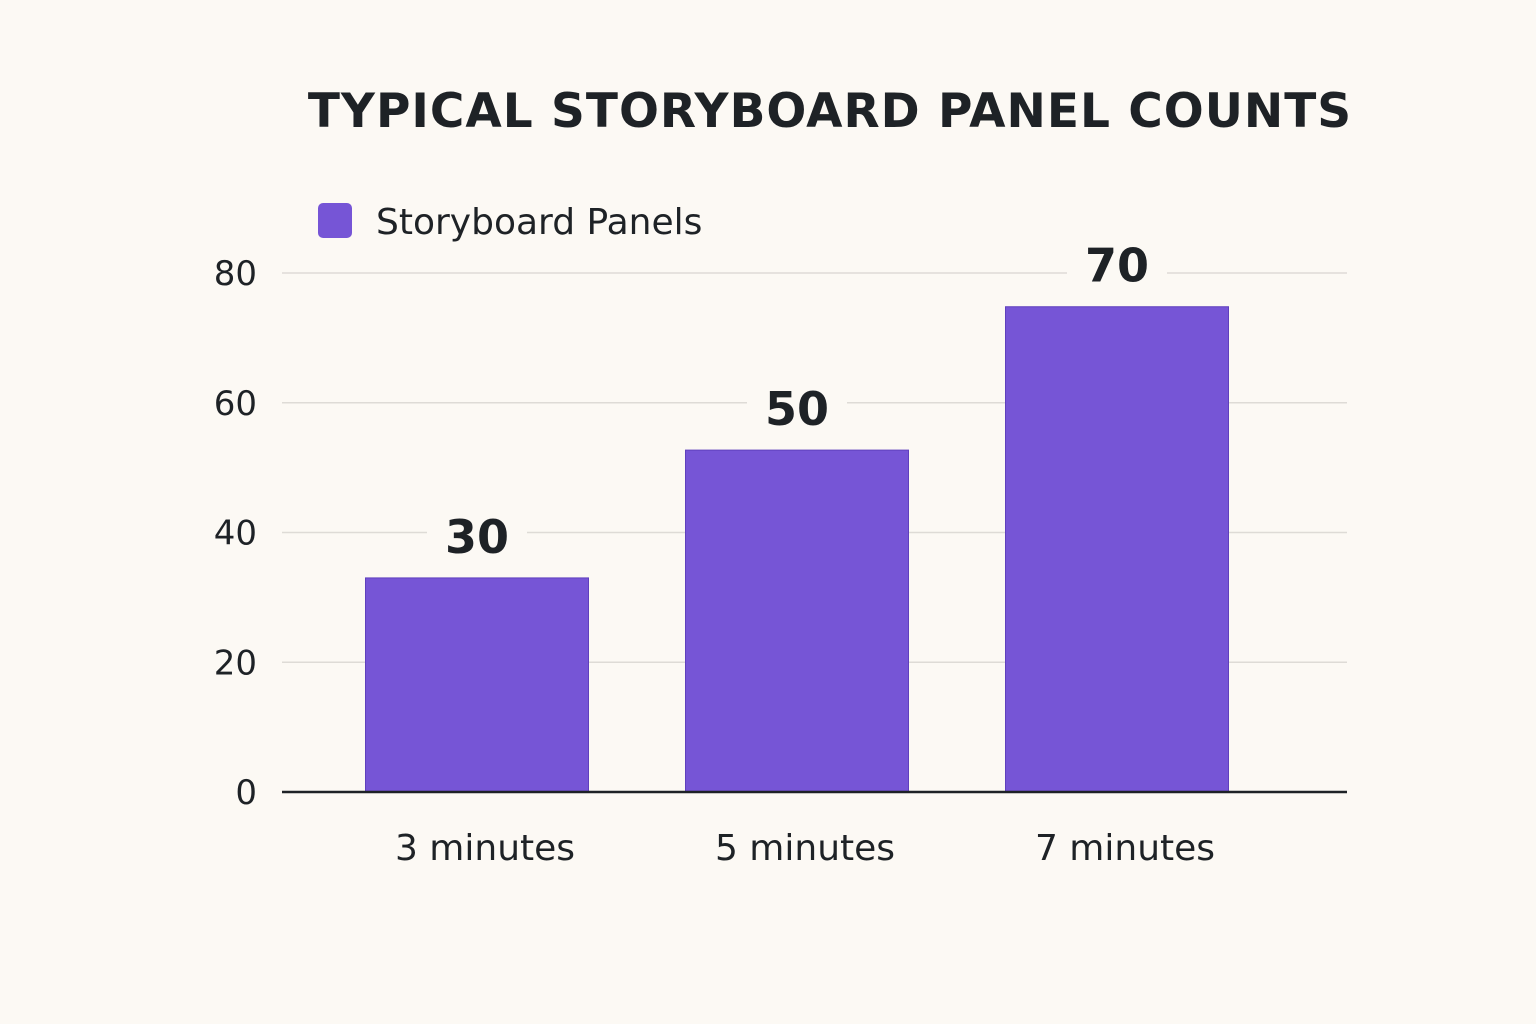  Describe the element at coordinates (539, 222) in the screenshot. I see `legend-label: Storyboard Panels` at that location.